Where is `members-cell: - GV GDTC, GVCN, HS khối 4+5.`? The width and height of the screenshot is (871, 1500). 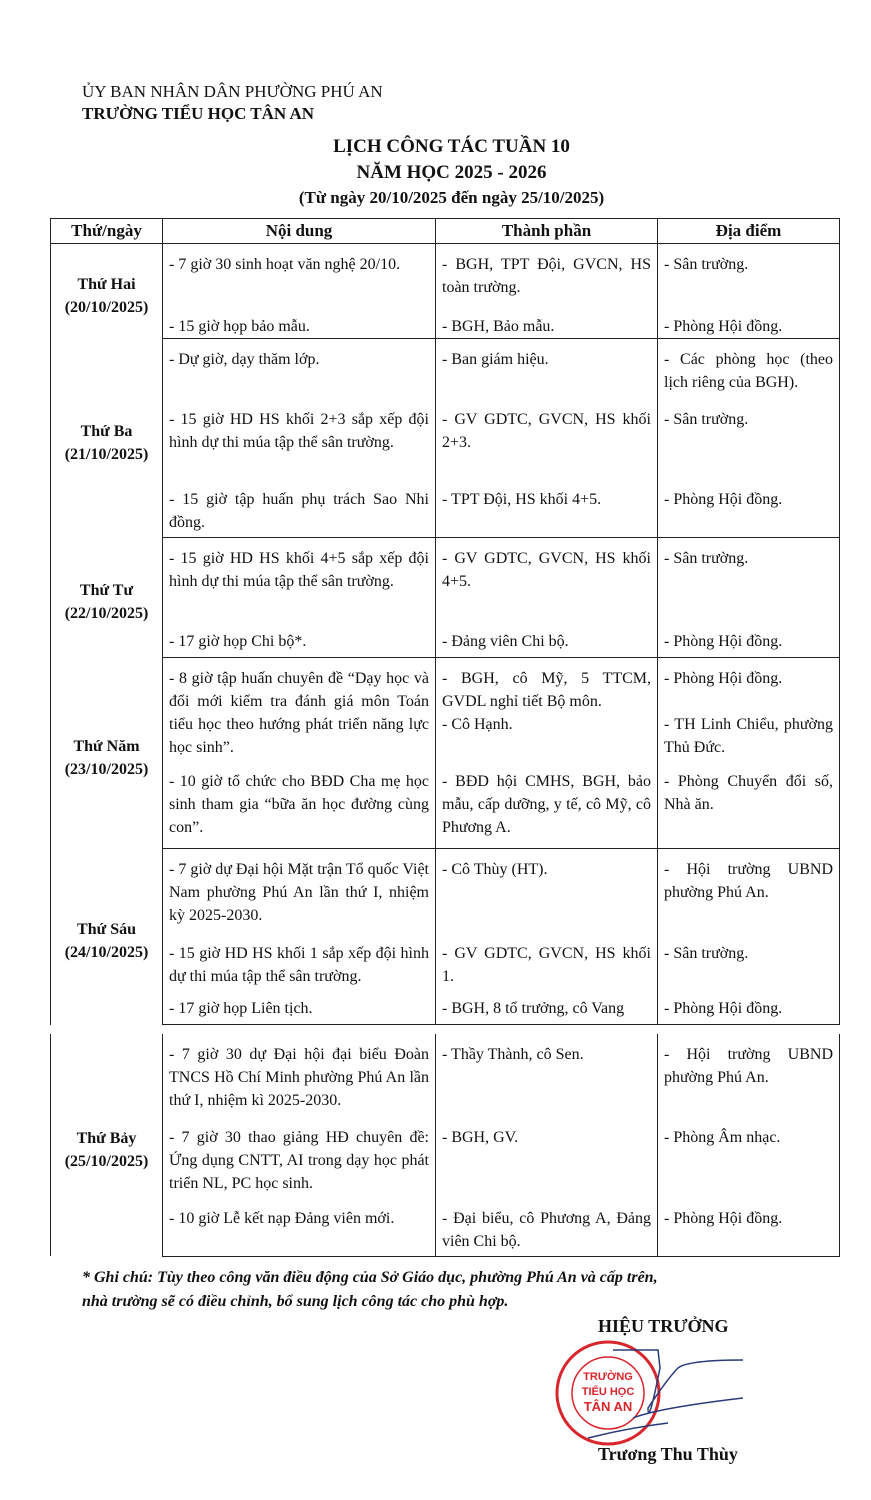 members-cell: - GV GDTC, GVCN, HS khối 4+5. is located at coordinates (546, 579).